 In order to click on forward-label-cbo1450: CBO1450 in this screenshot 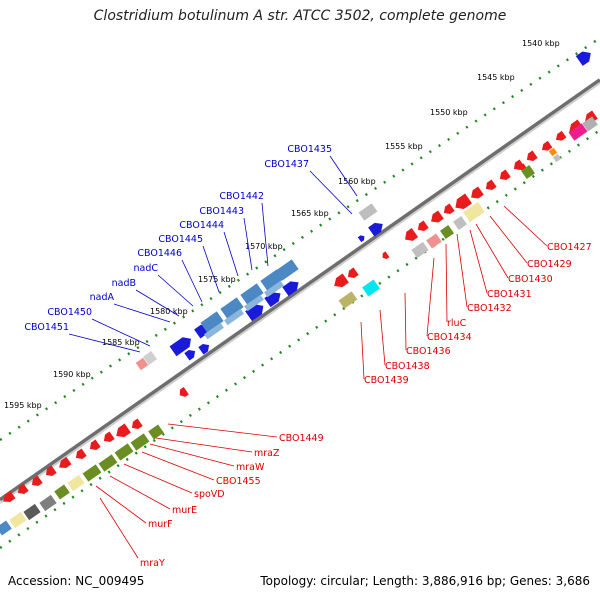, I will do `click(69, 312)`.